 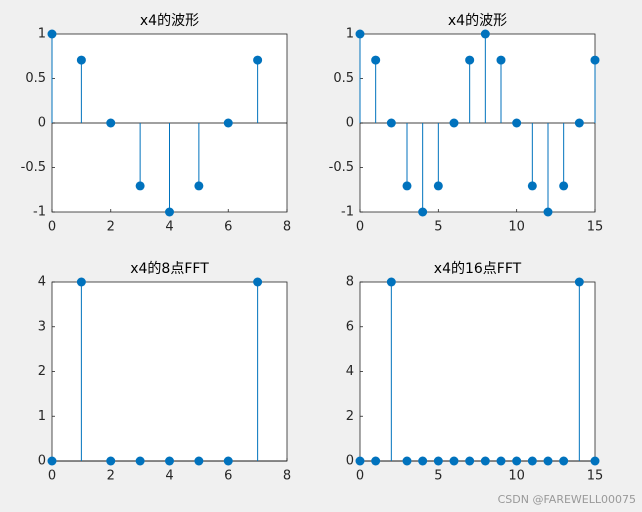 What do you see at coordinates (169, 269) in the screenshot?
I see `chart-title: x4的8点FFT` at bounding box center [169, 269].